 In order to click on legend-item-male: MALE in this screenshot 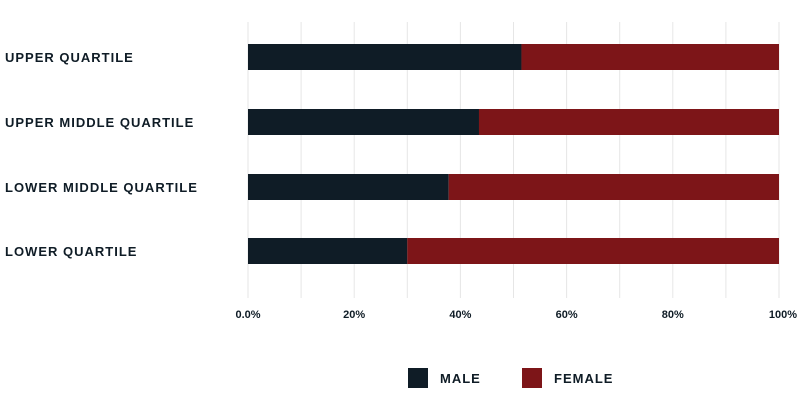, I will do `click(444, 378)`.